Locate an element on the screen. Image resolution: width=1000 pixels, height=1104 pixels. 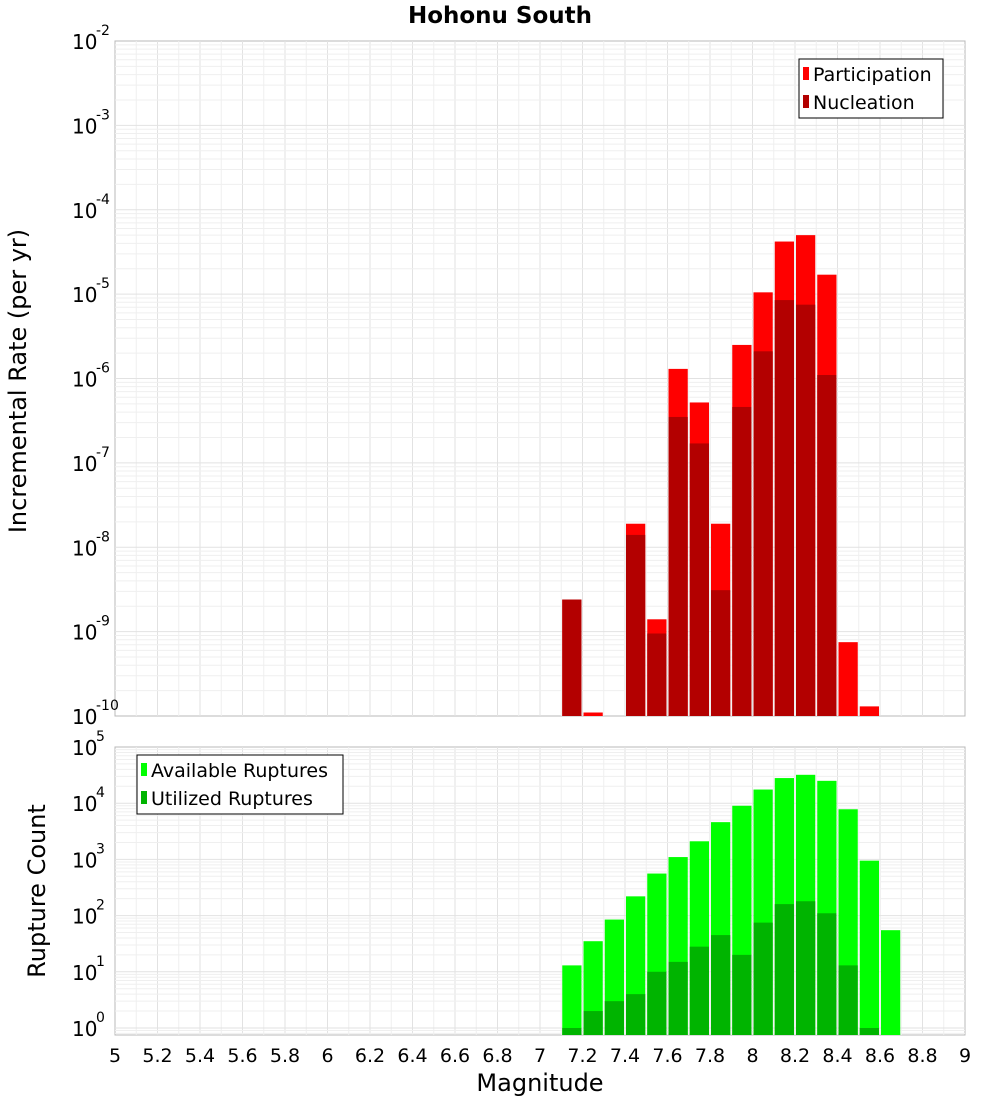
top-y-tick-exponent: -8 is located at coordinates (103, 537).